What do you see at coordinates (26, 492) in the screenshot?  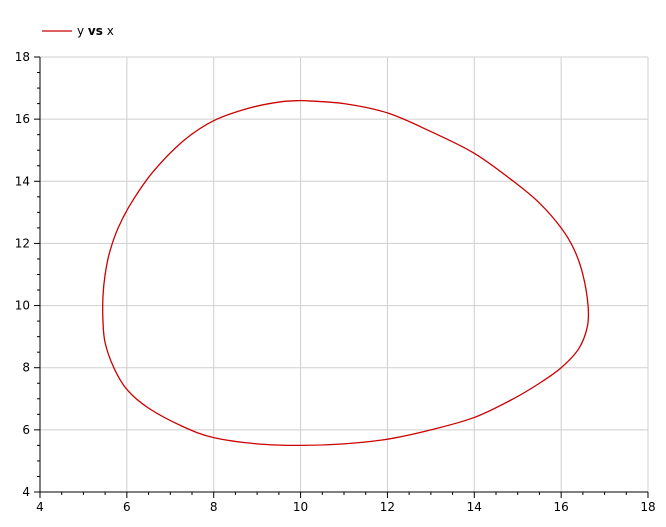 I see `y-tick-label-0: 4` at bounding box center [26, 492].